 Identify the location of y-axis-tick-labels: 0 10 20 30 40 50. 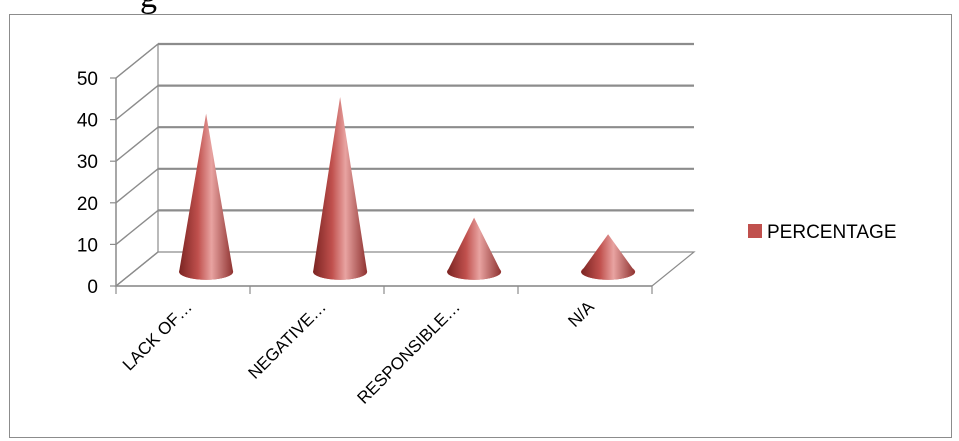
(96, 183).